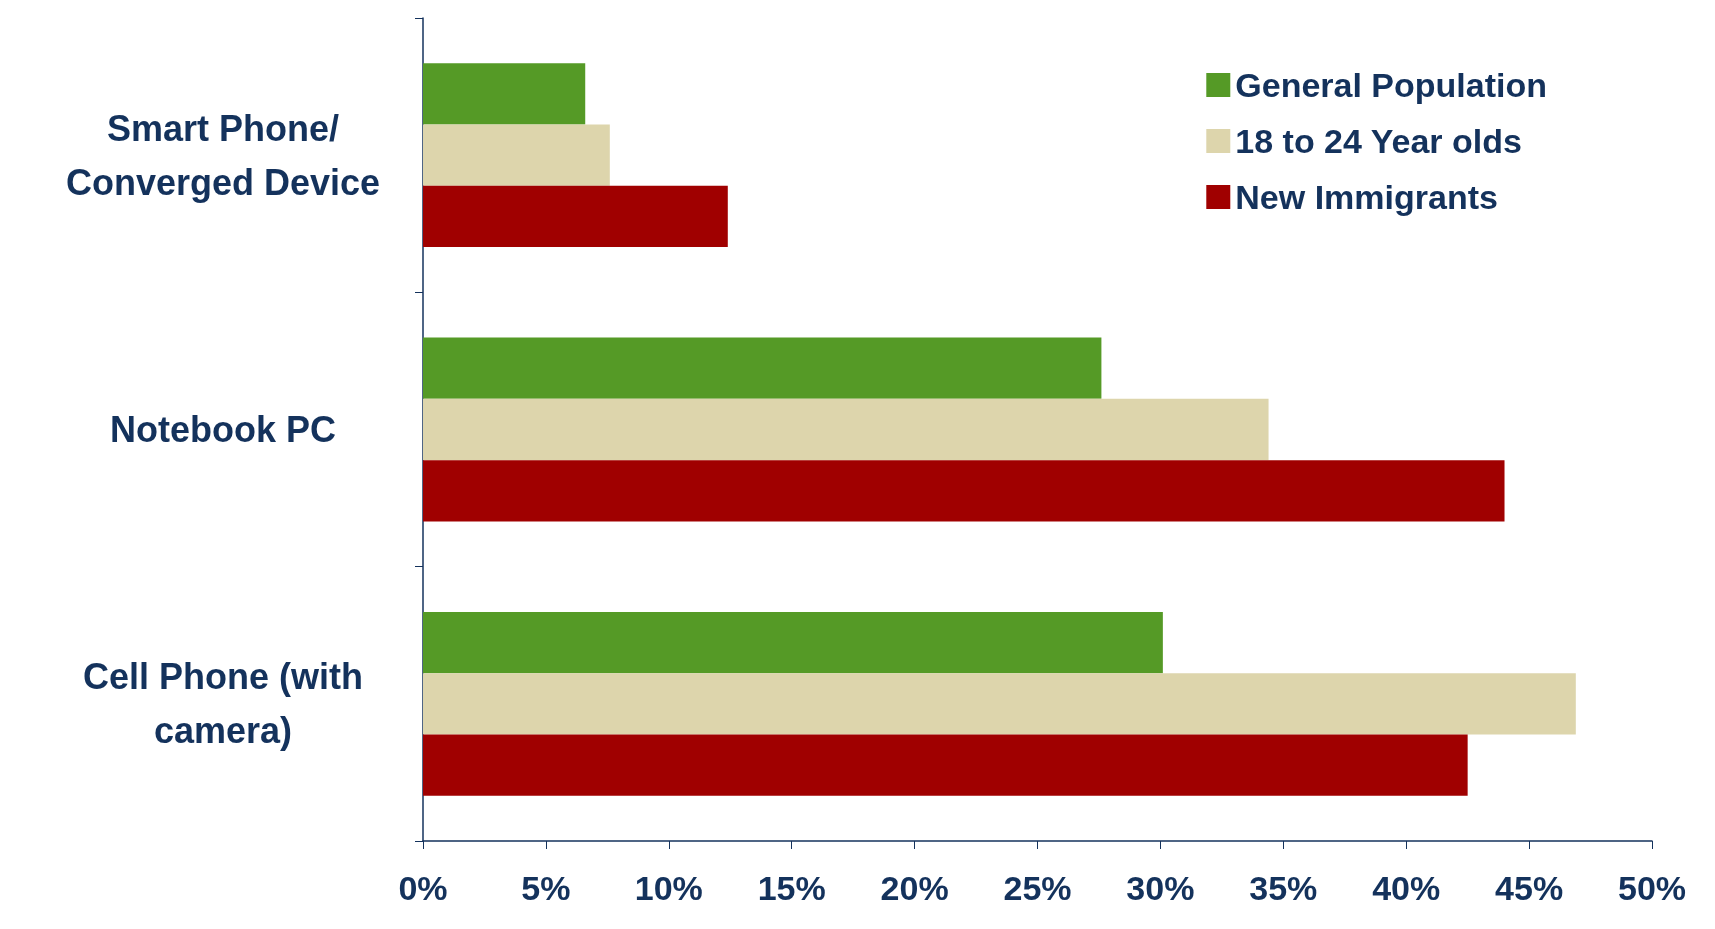 The width and height of the screenshot is (1715, 929). Describe the element at coordinates (1378, 141) in the screenshot. I see `legend-label: 18 to 24 Year olds` at that location.